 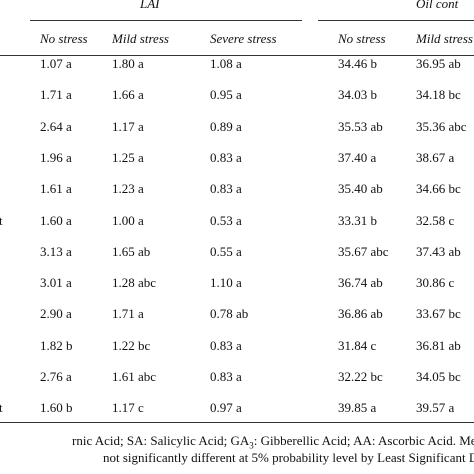 I want to click on cell: 1.08 a, so click(x=226, y=63).